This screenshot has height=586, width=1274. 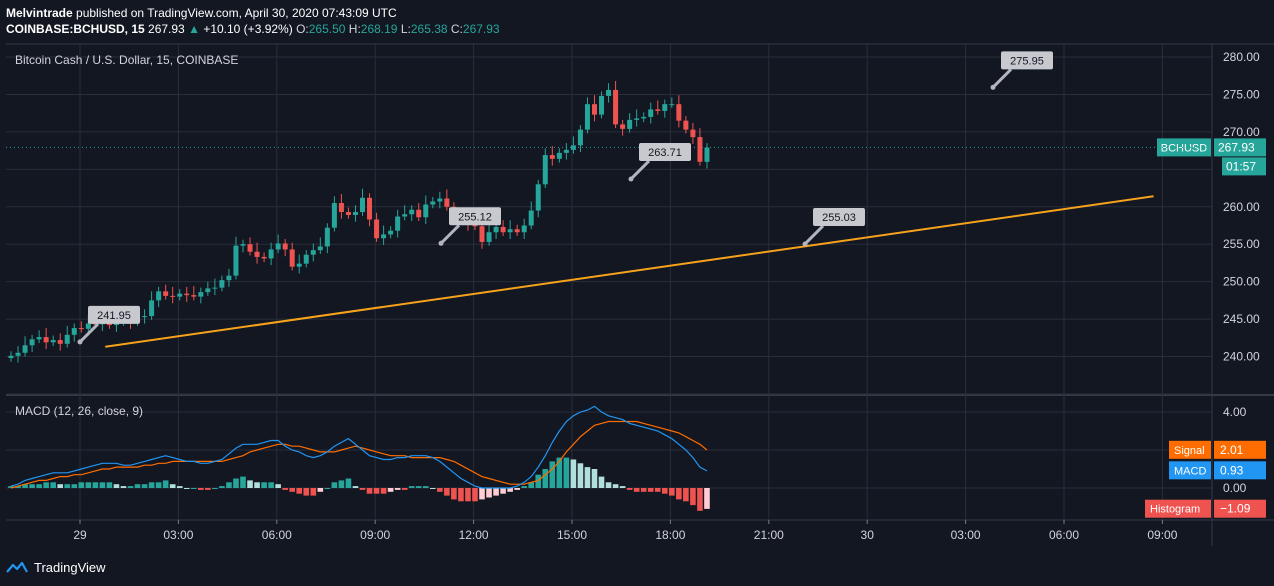 I want to click on time-tick-label: 15:00, so click(x=572, y=535).